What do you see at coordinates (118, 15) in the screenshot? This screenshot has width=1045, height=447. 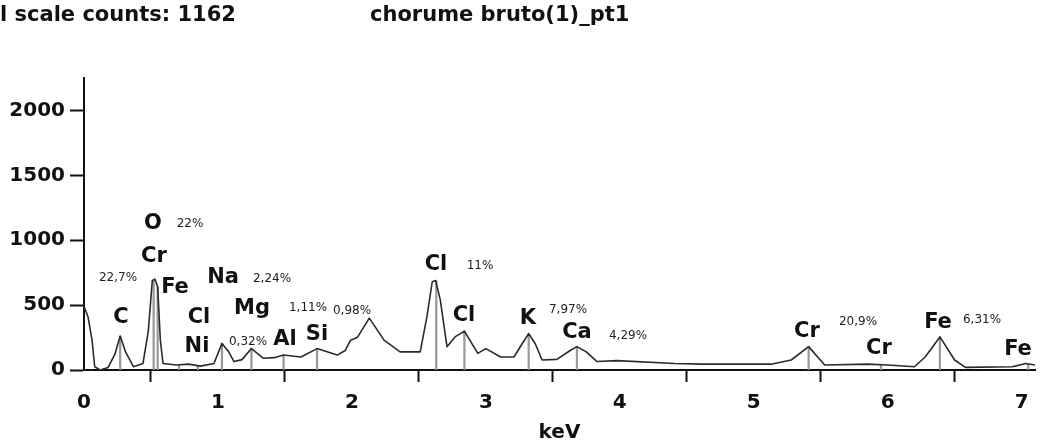 I see `text: l scale counts: 1162` at bounding box center [118, 15].